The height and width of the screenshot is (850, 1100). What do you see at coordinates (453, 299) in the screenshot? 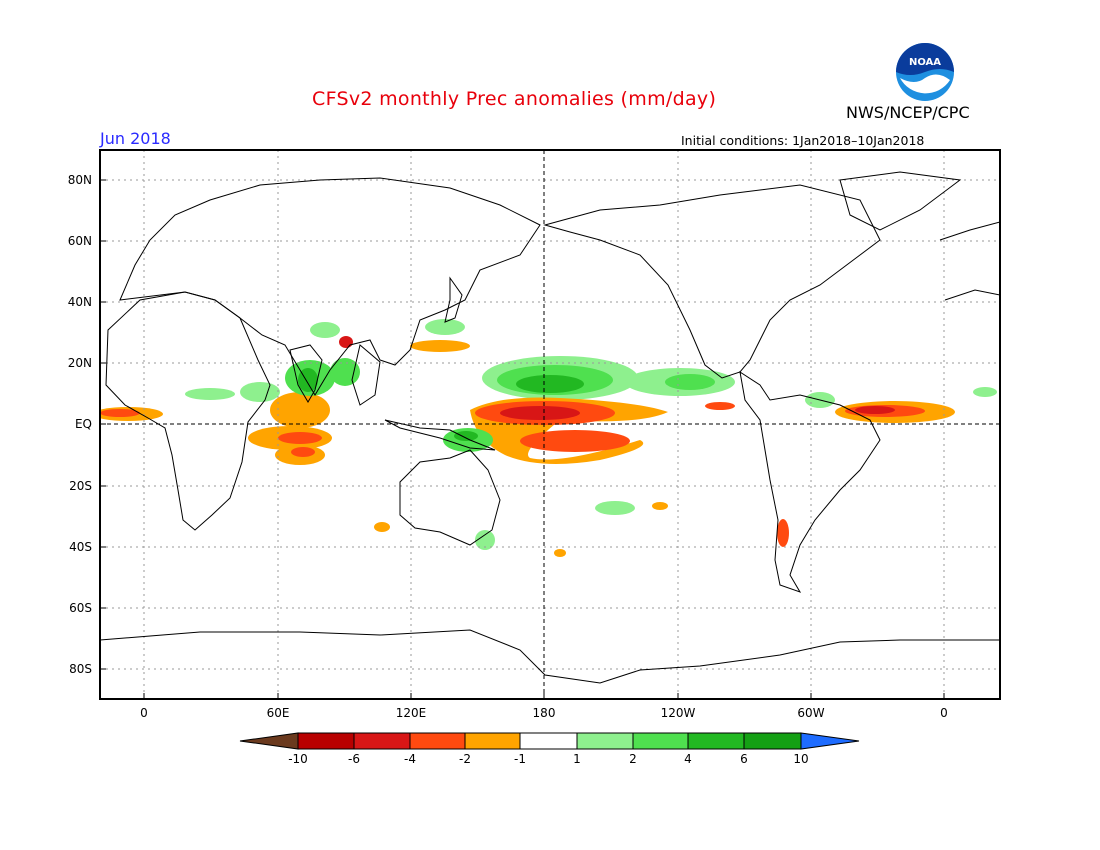
I see `japan-outline` at bounding box center [453, 299].